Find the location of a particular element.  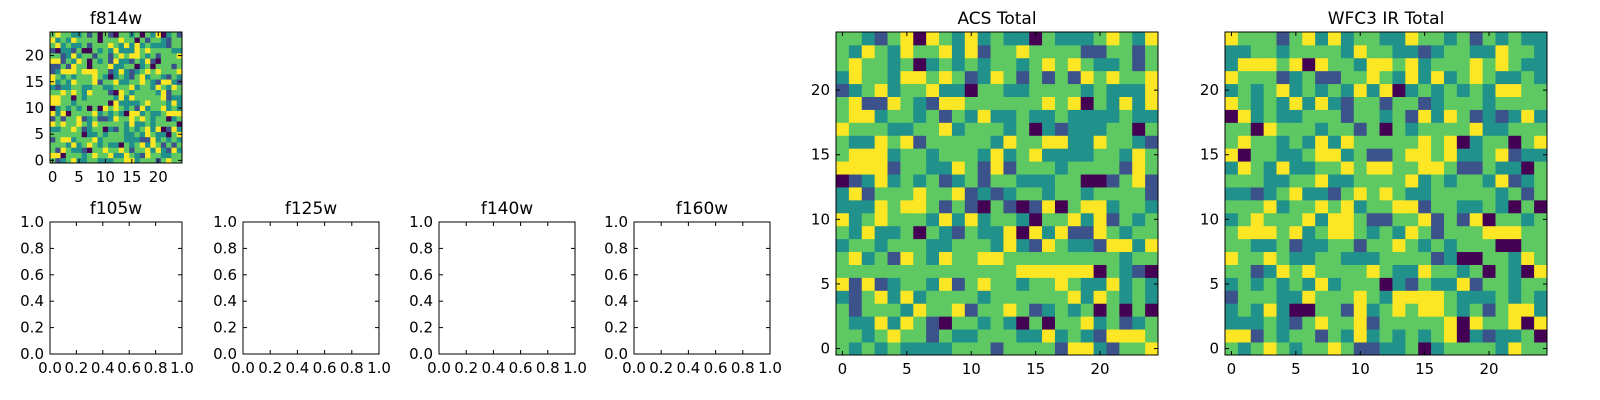

y-tick-label: 20 is located at coordinates (34, 56).